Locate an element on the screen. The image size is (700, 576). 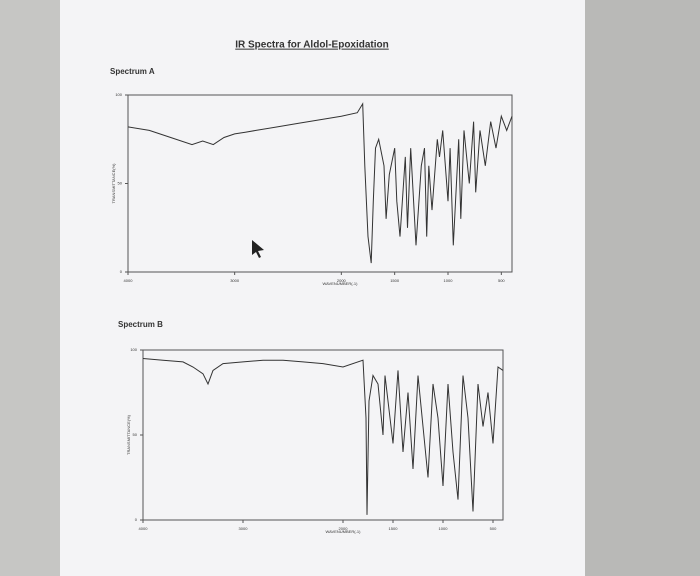
chart-title: Spectrum A is located at coordinates (132, 71).